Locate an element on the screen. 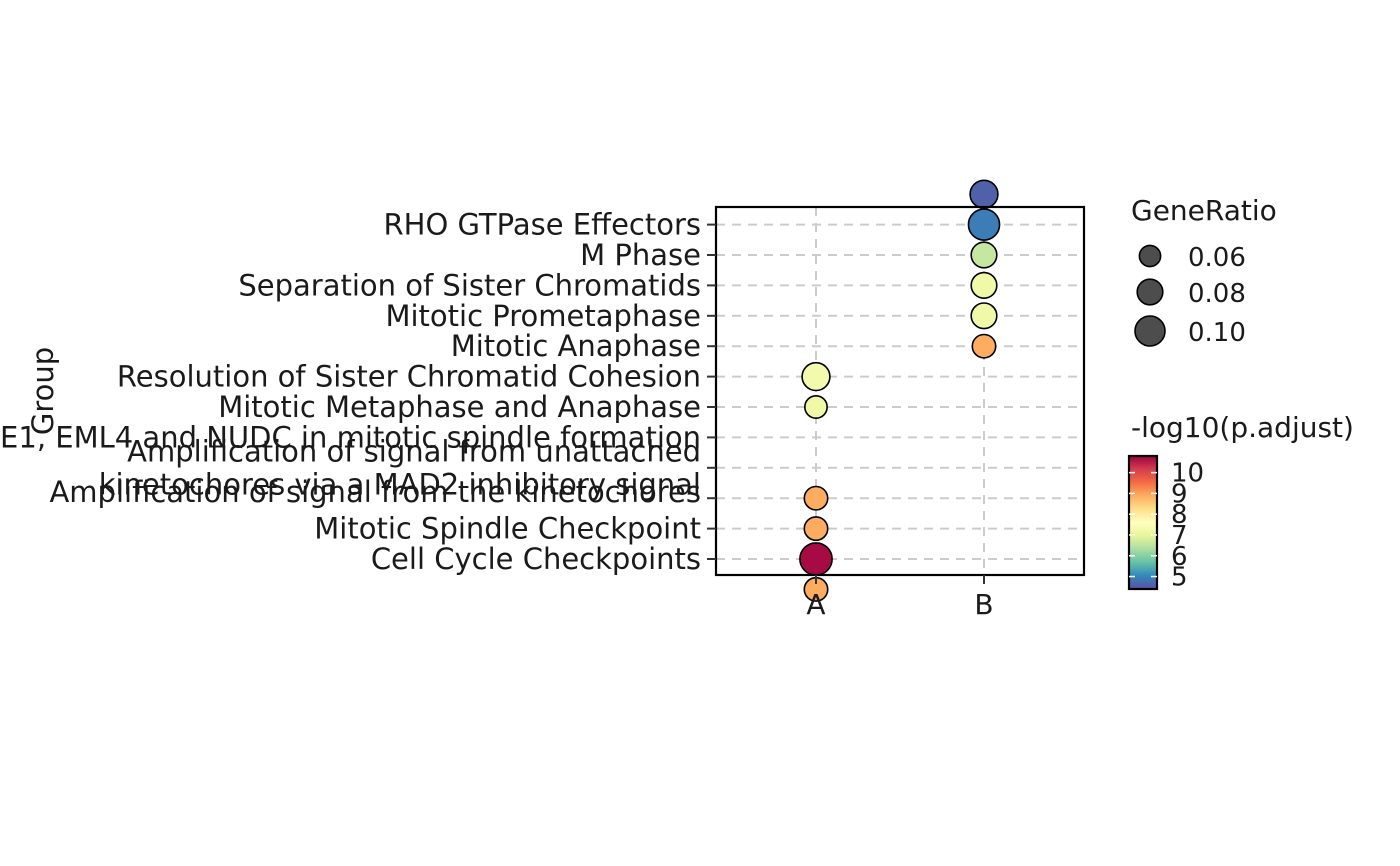 This screenshot has width=1400, height=866. color-bar is located at coordinates (1143, 522).